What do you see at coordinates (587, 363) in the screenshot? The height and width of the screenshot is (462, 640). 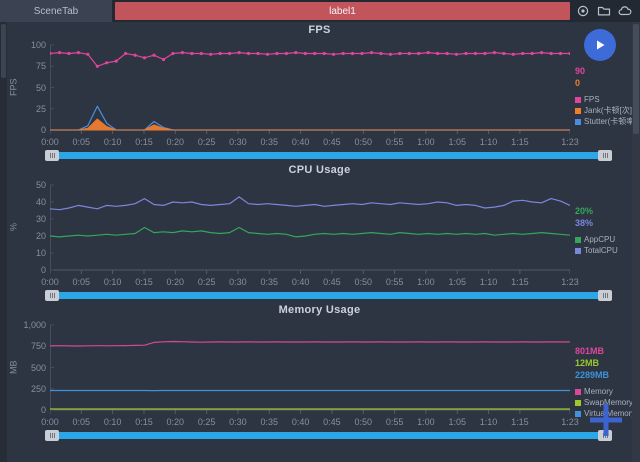 I see `current-value: 12MB` at bounding box center [587, 363].